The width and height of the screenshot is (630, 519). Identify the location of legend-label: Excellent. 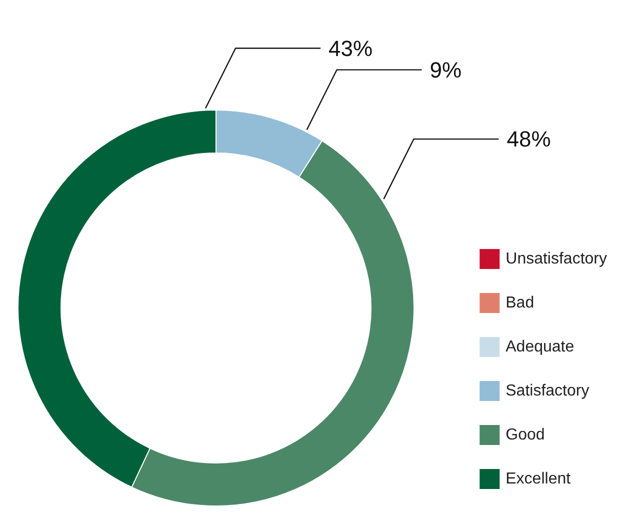
(539, 479).